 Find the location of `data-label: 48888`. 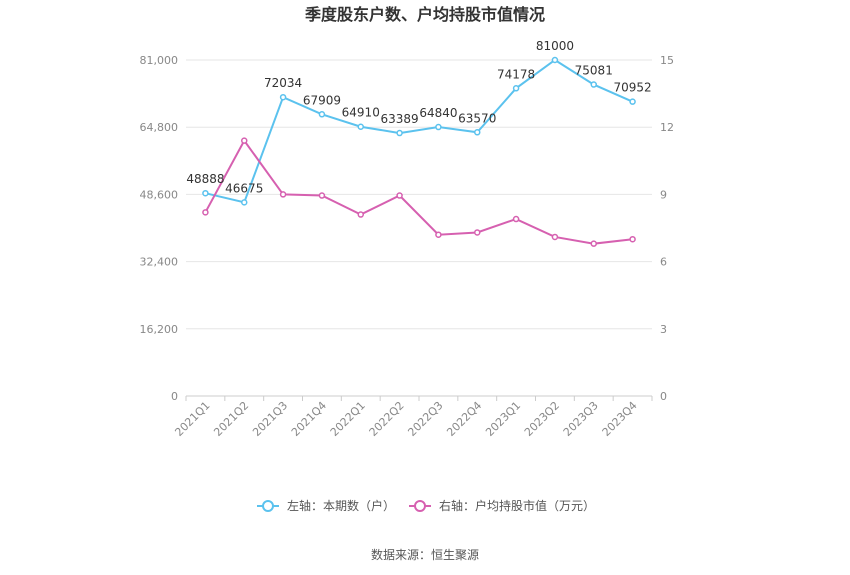

data-label: 48888 is located at coordinates (205, 179).